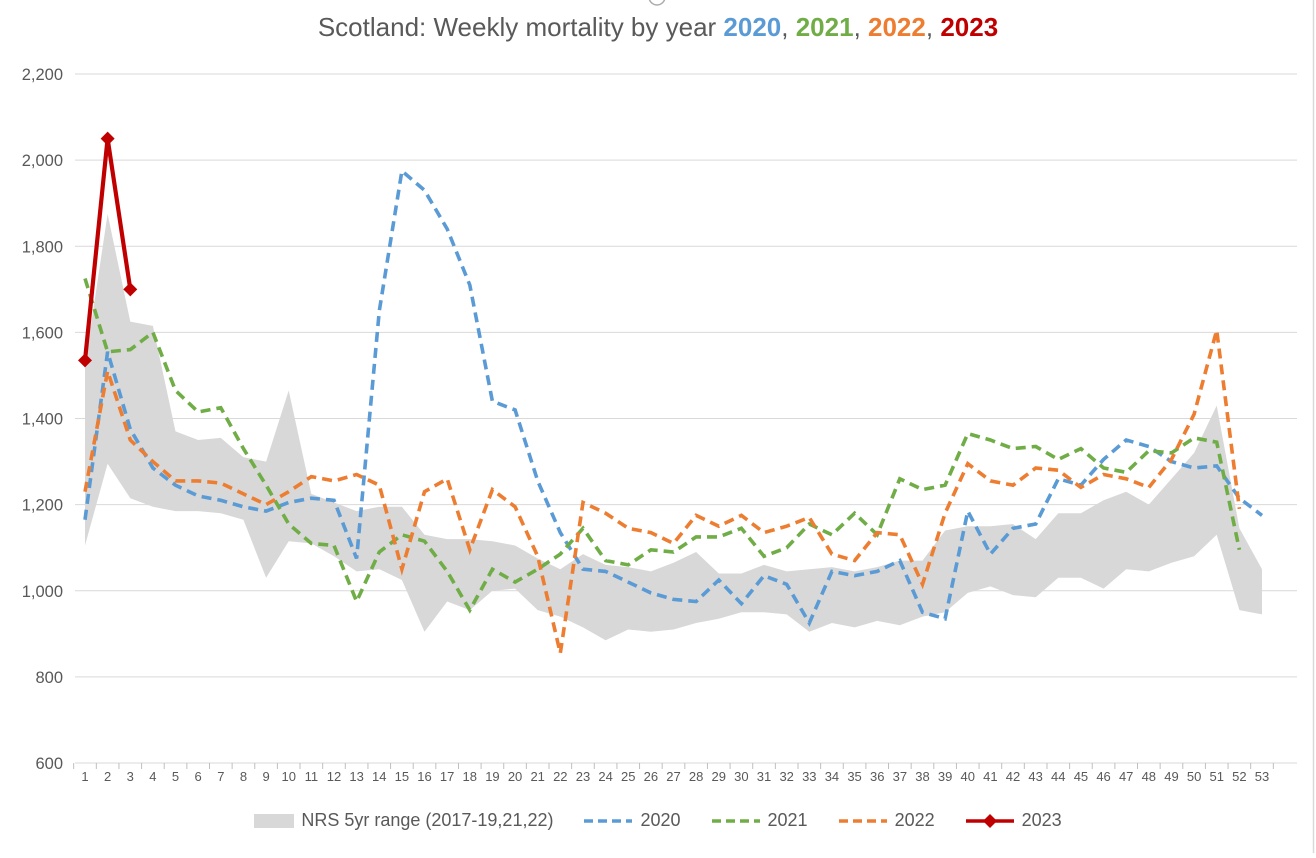 This screenshot has width=1316, height=858. Describe the element at coordinates (42, 333) in the screenshot. I see `y-axis-label: 1,600` at that location.